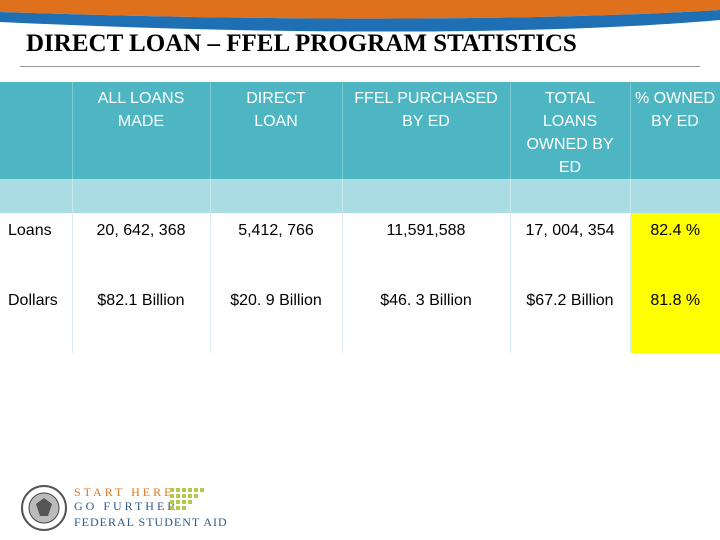  I want to click on header-cell: FFEL PURCHASED BY ED, so click(426, 130).